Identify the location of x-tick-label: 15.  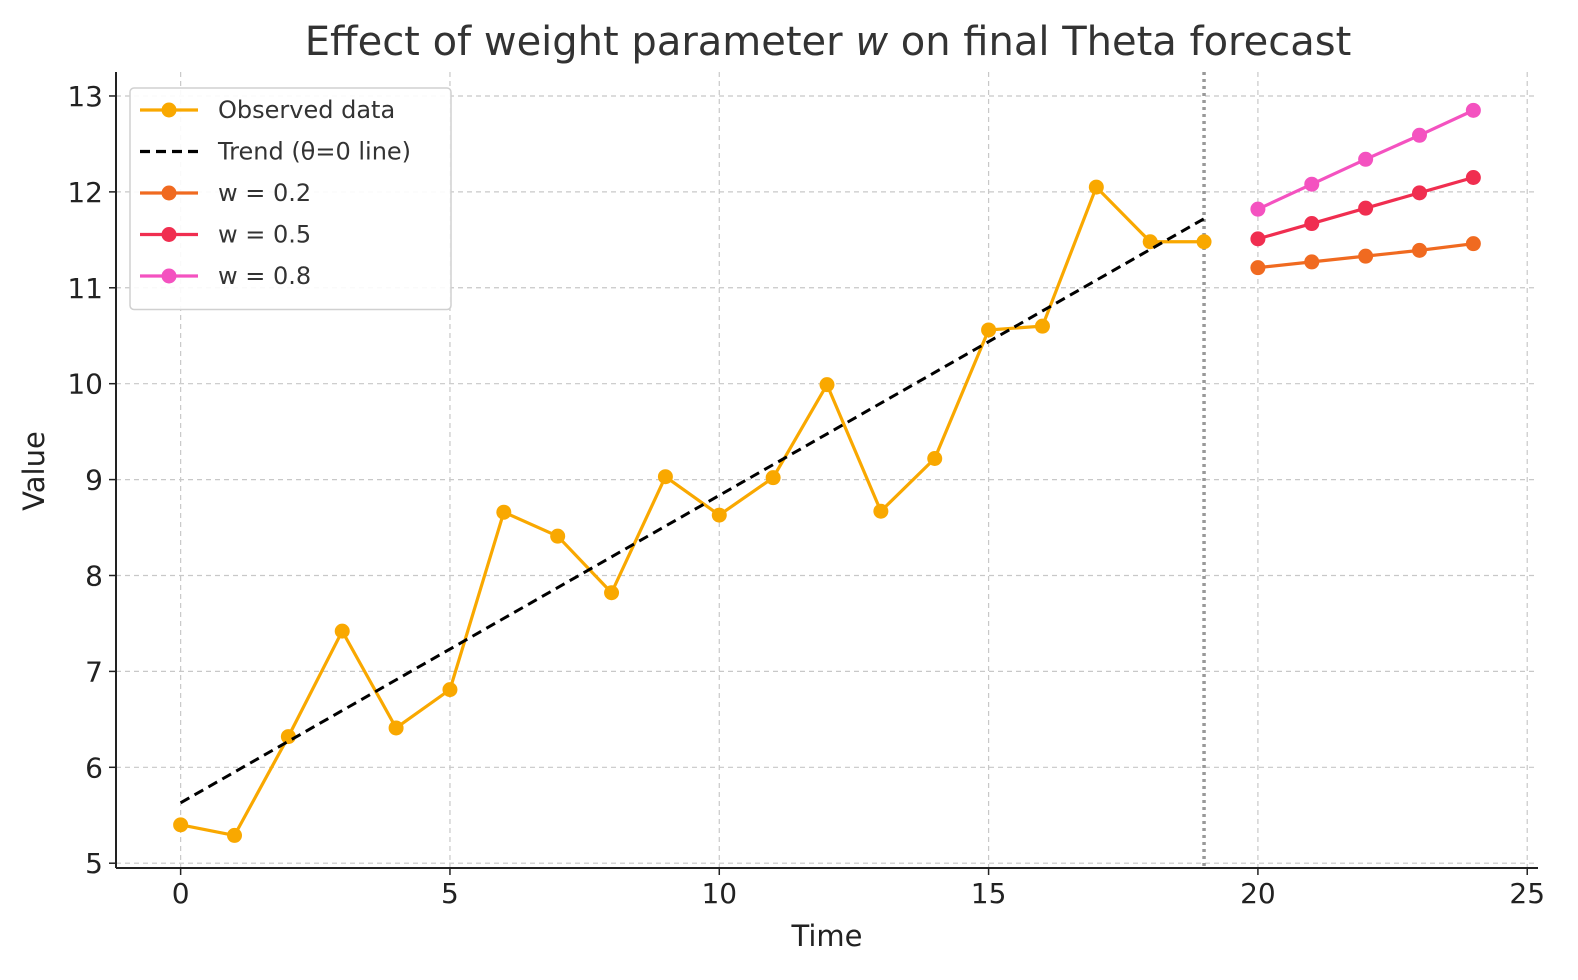
(989, 893).